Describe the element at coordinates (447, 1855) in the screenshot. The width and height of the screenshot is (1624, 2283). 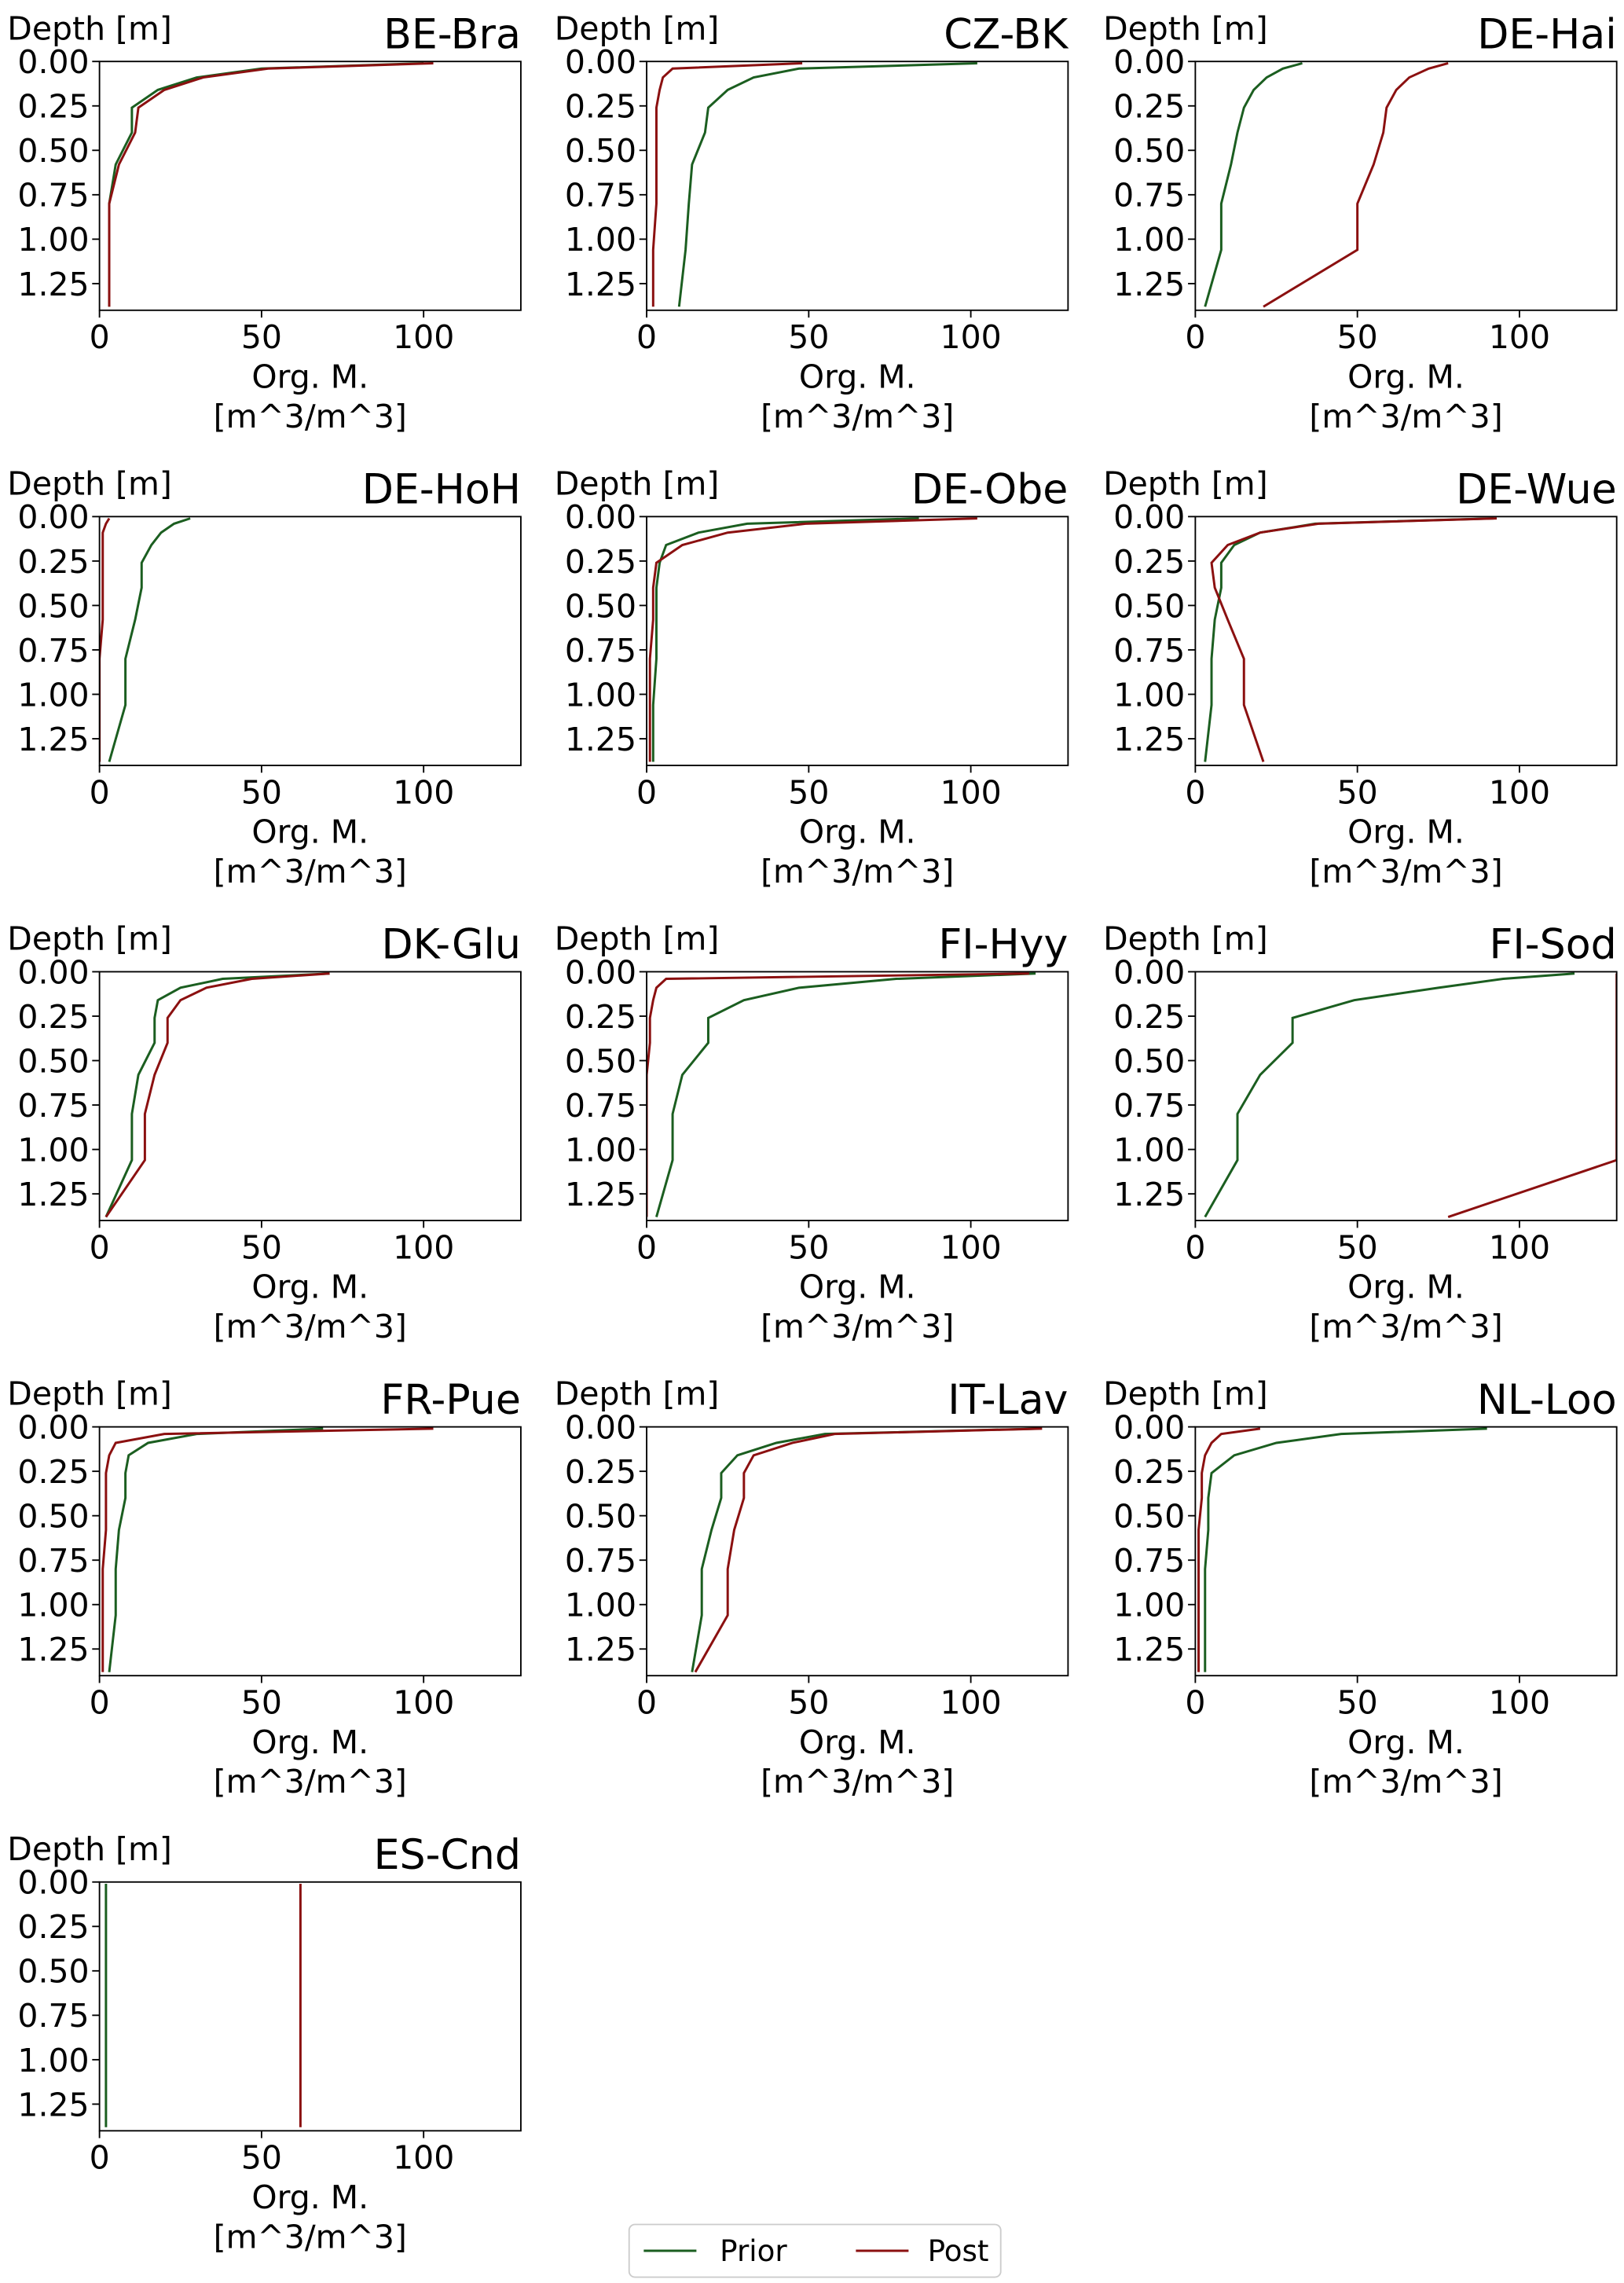
I see `panel-title: ES-Cnd` at that location.